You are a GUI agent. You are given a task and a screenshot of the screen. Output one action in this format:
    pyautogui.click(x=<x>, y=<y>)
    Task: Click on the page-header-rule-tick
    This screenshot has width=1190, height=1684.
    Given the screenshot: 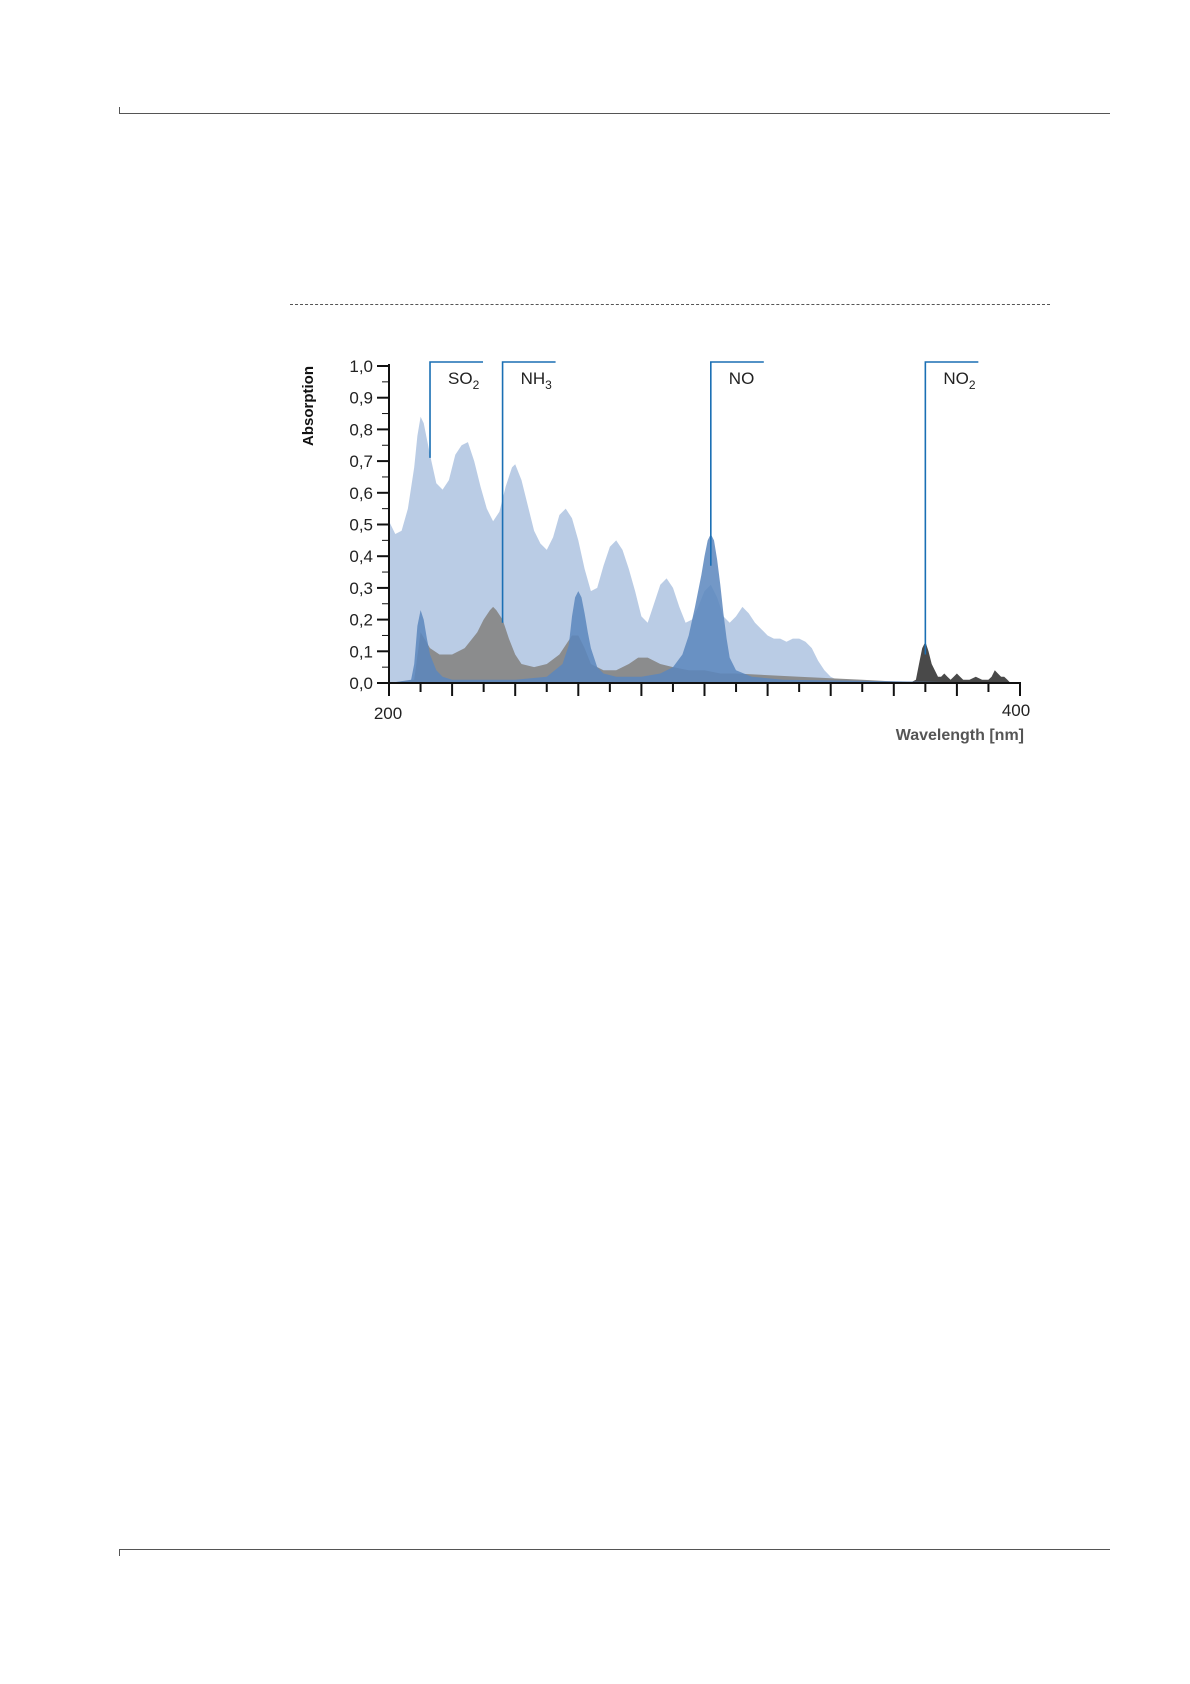 What is the action you would take?
    pyautogui.click(x=119, y=110)
    